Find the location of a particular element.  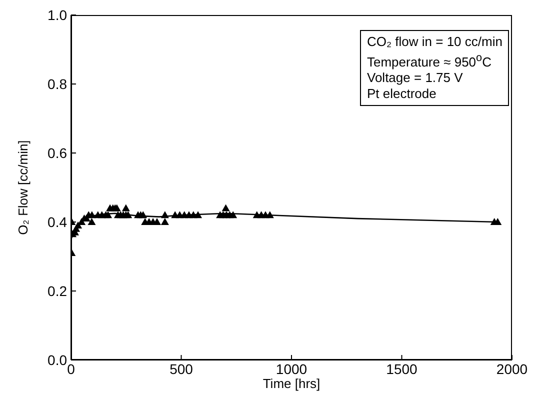

annotation: Temperature ≈ 950$^{o}$C is located at coordinates (429, 60).